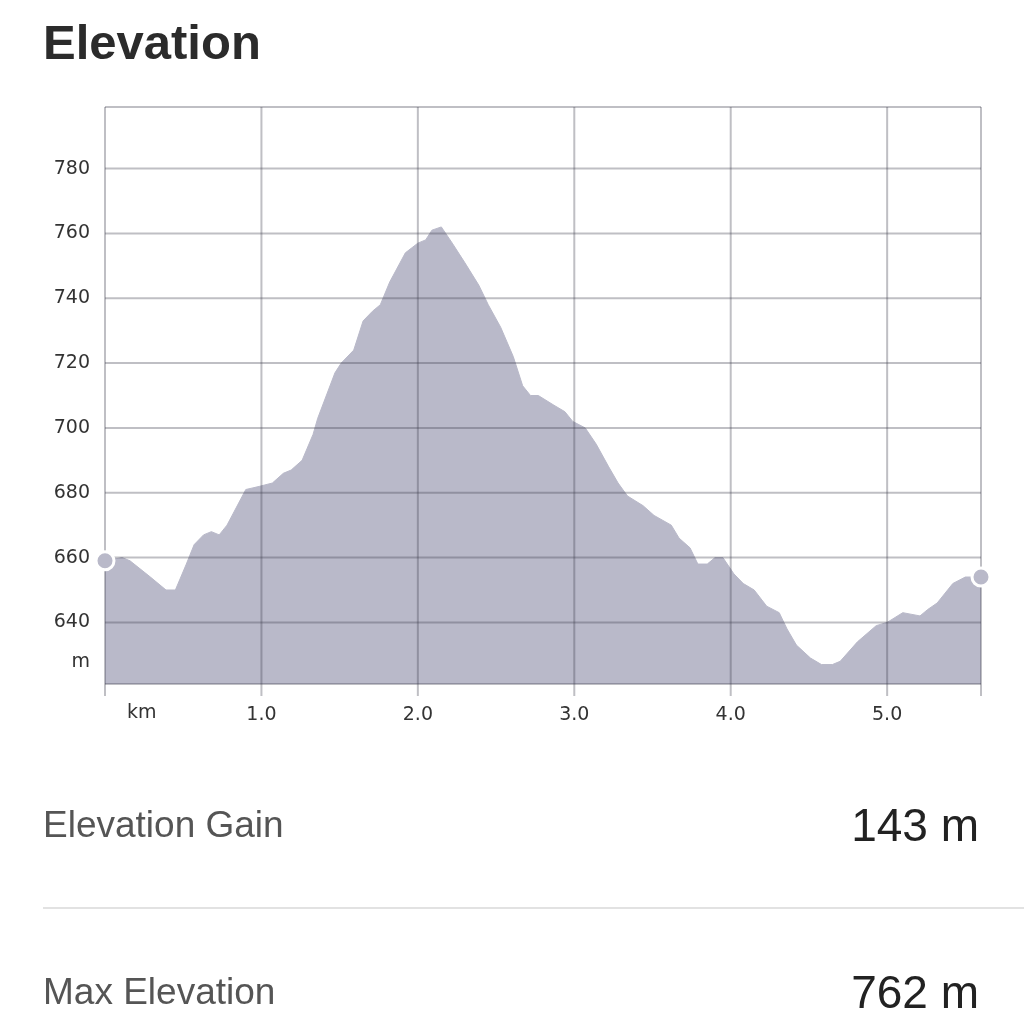  What do you see at coordinates (71, 296) in the screenshot?
I see `y-tick-label: 740` at bounding box center [71, 296].